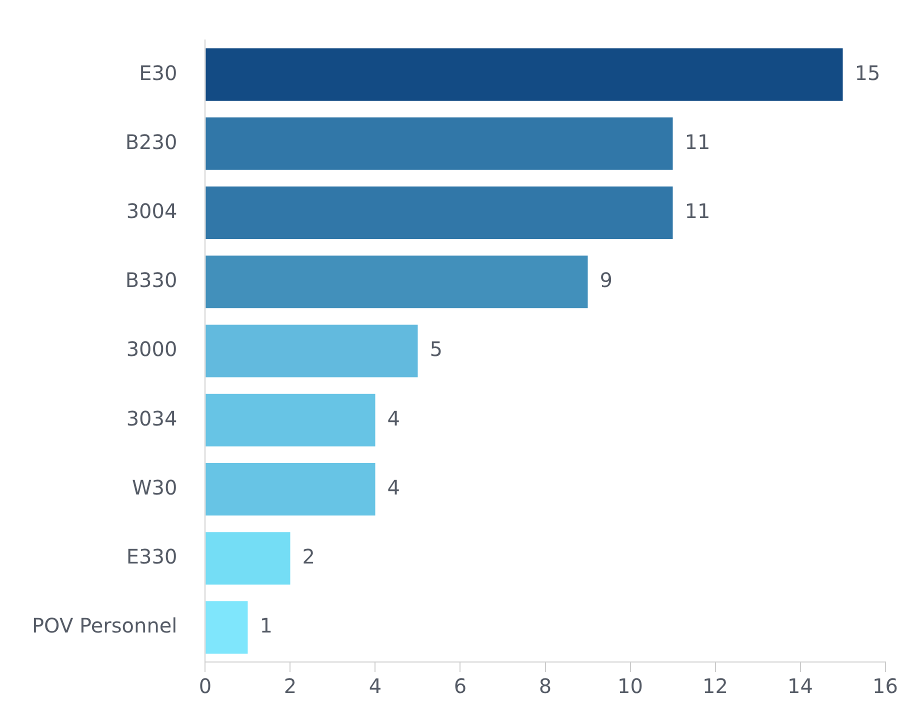 The image size is (902, 706). What do you see at coordinates (375, 686) in the screenshot?
I see `x-tick-label: 4` at bounding box center [375, 686].